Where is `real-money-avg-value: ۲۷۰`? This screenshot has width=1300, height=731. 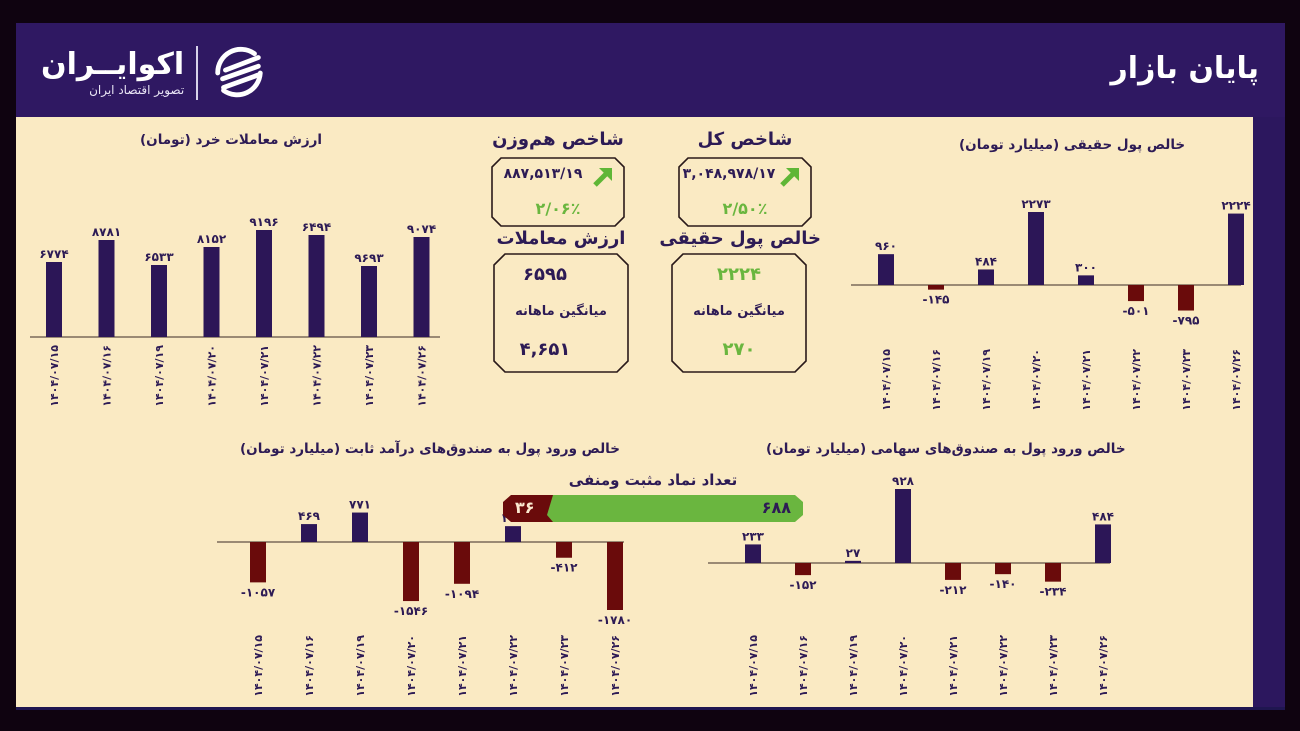
real-money-avg-value: ۲۷۰ is located at coordinates (739, 349).